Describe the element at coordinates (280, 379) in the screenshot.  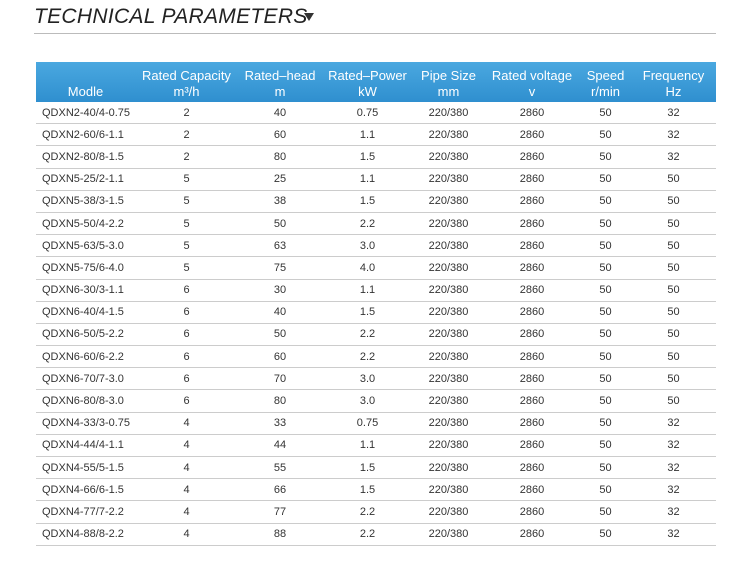
I see `table-cell: 70` at that location.